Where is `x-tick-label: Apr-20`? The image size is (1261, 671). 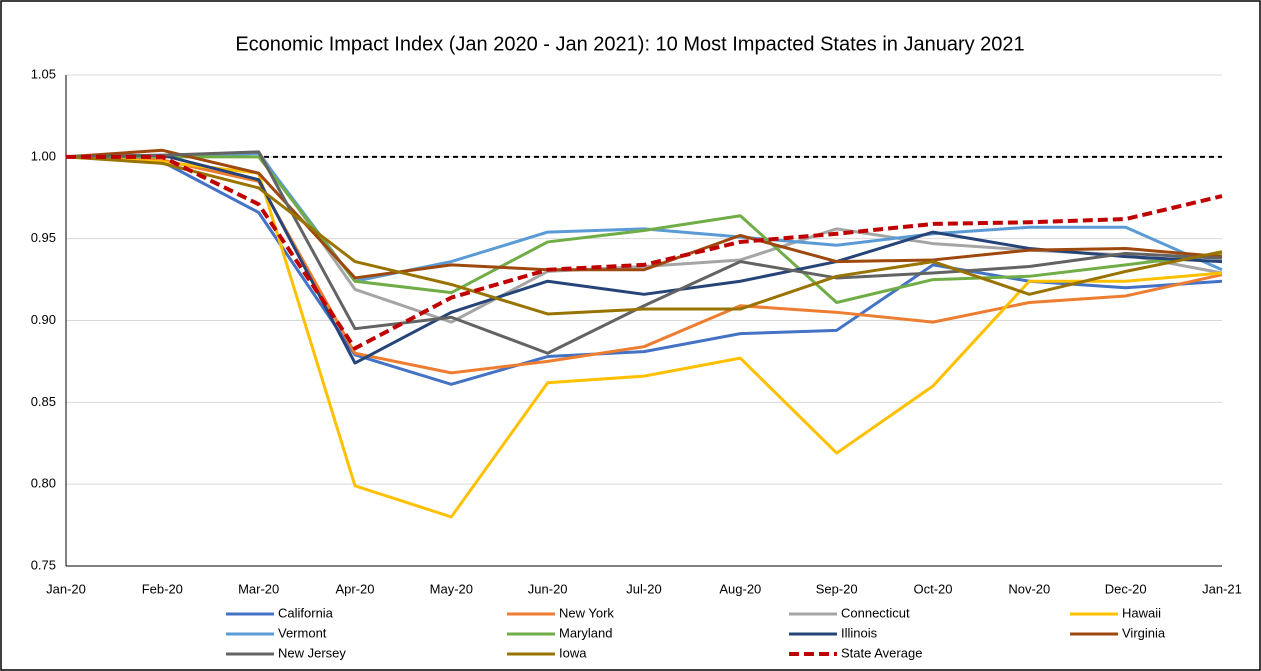
x-tick-label: Apr-20 is located at coordinates (354, 588).